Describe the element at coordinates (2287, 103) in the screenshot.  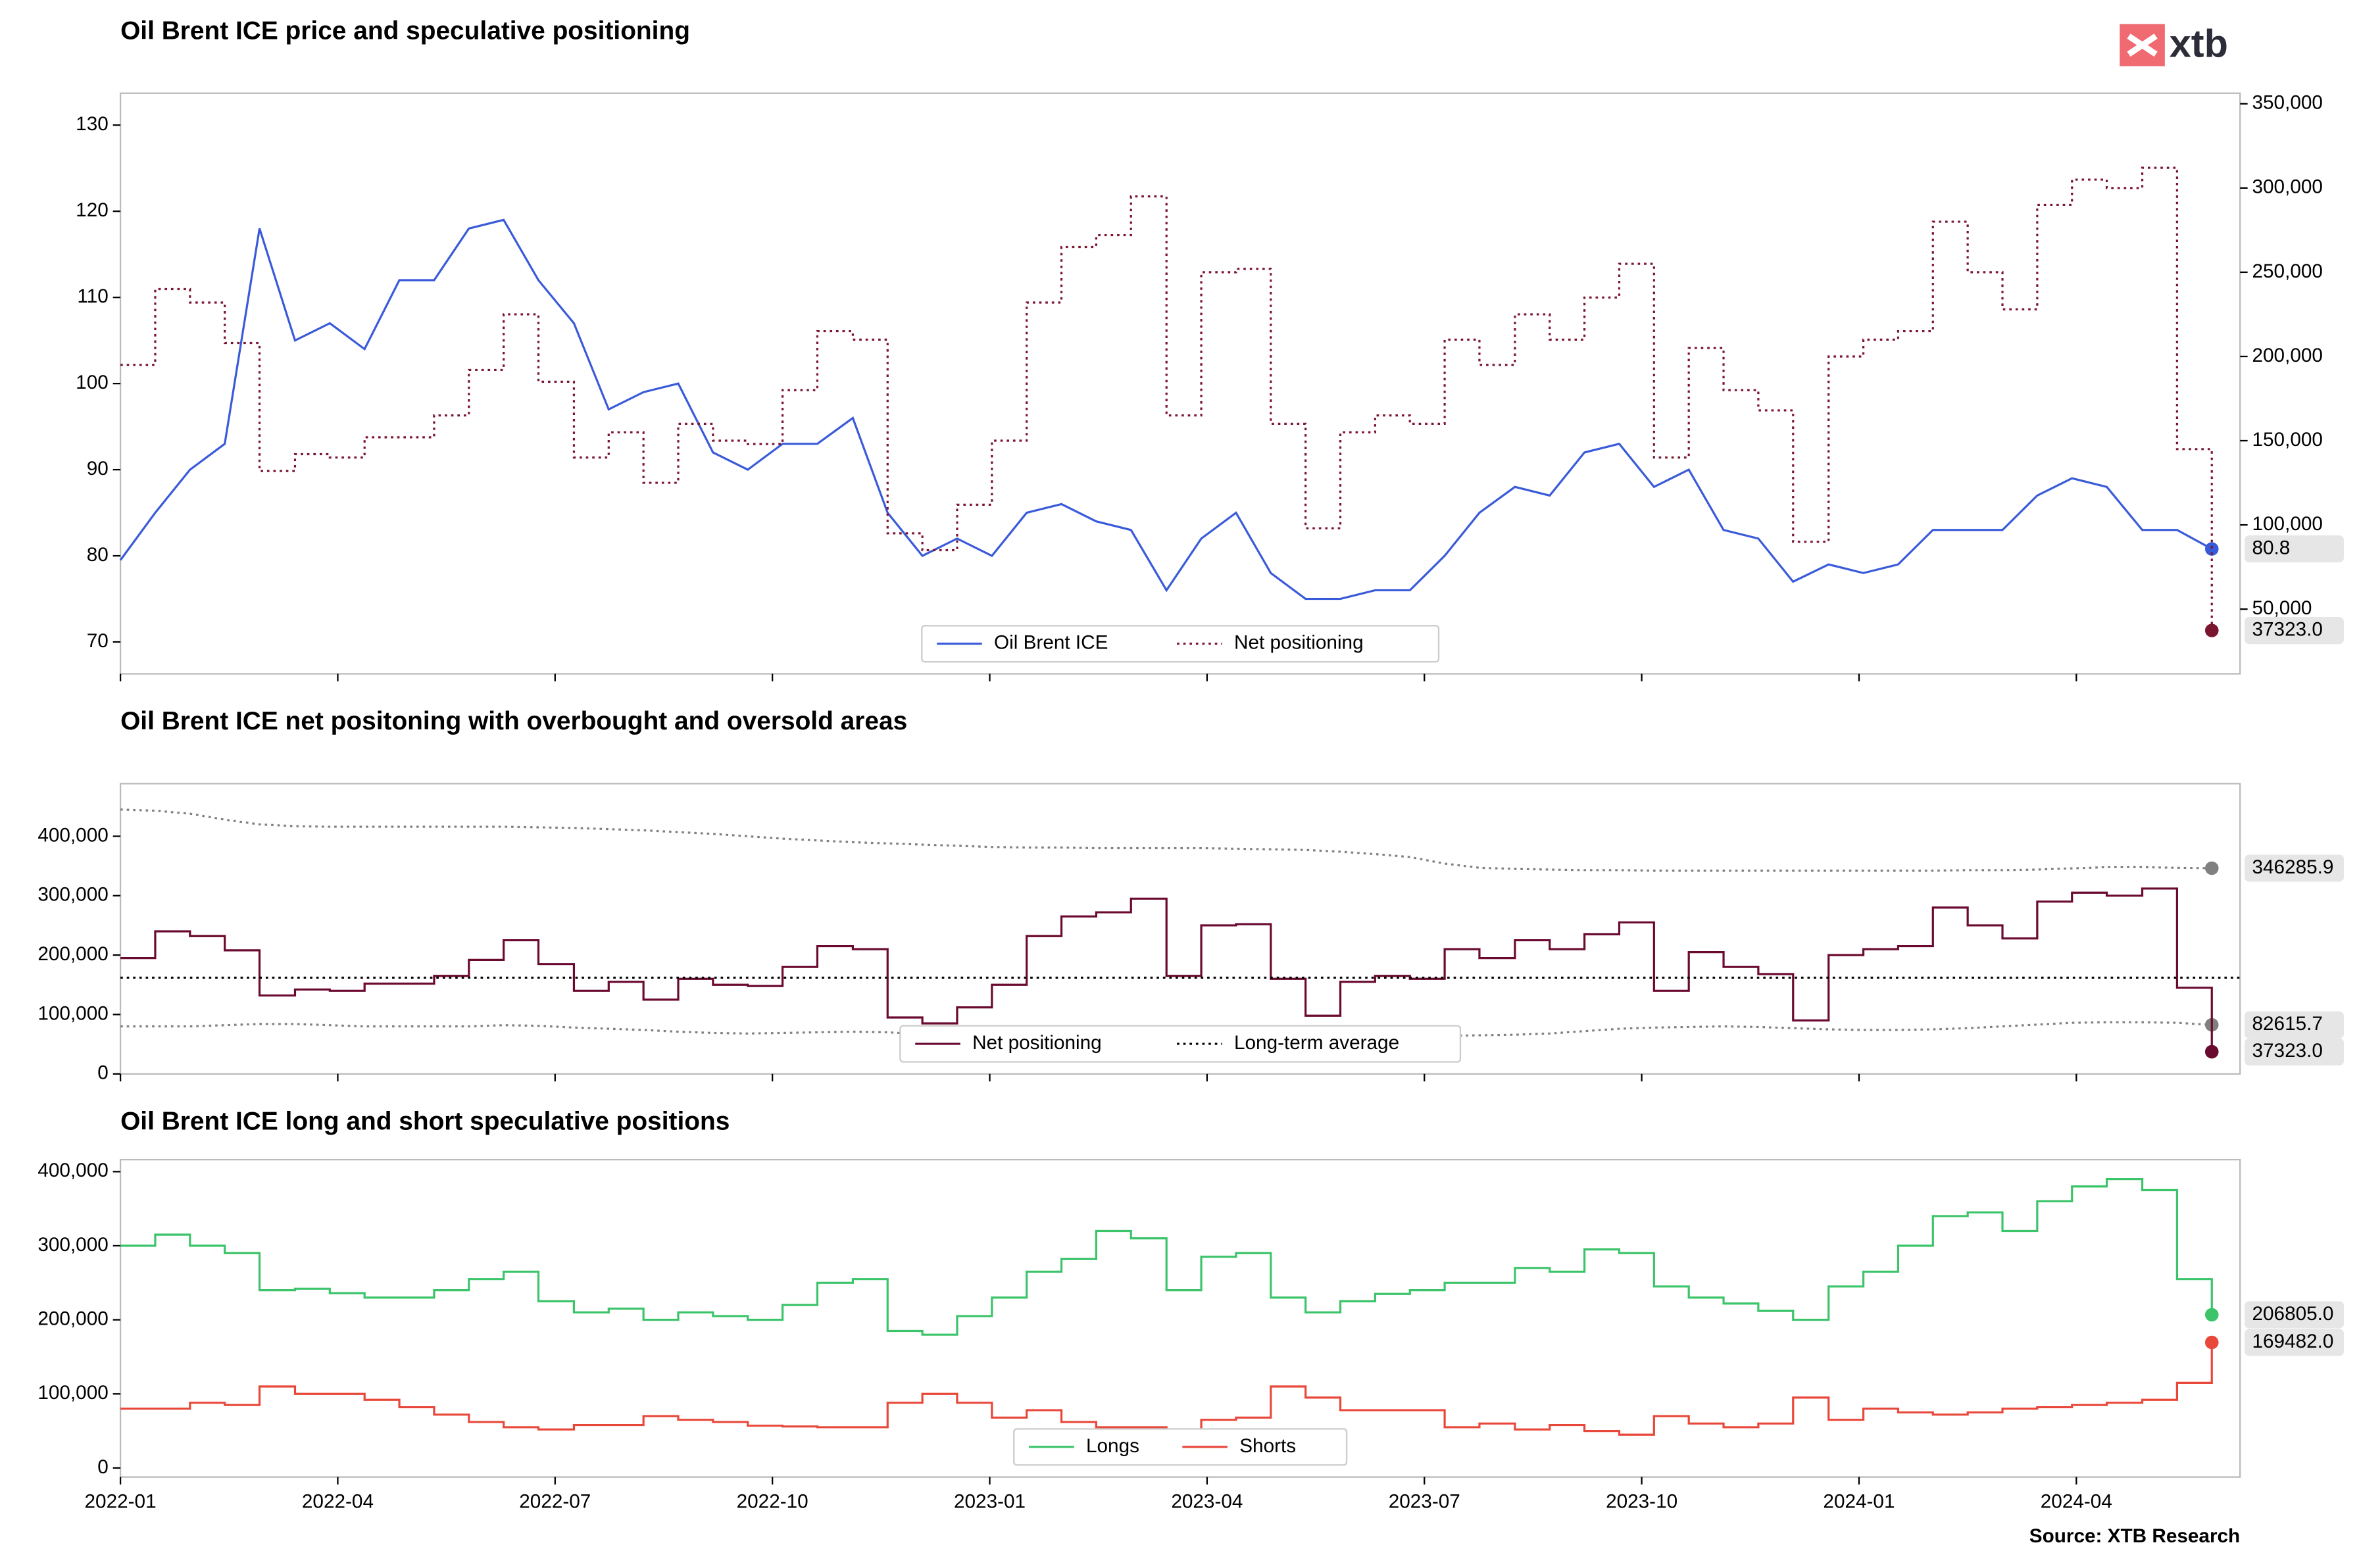
I see `y2-tick-label: 350,000` at that location.